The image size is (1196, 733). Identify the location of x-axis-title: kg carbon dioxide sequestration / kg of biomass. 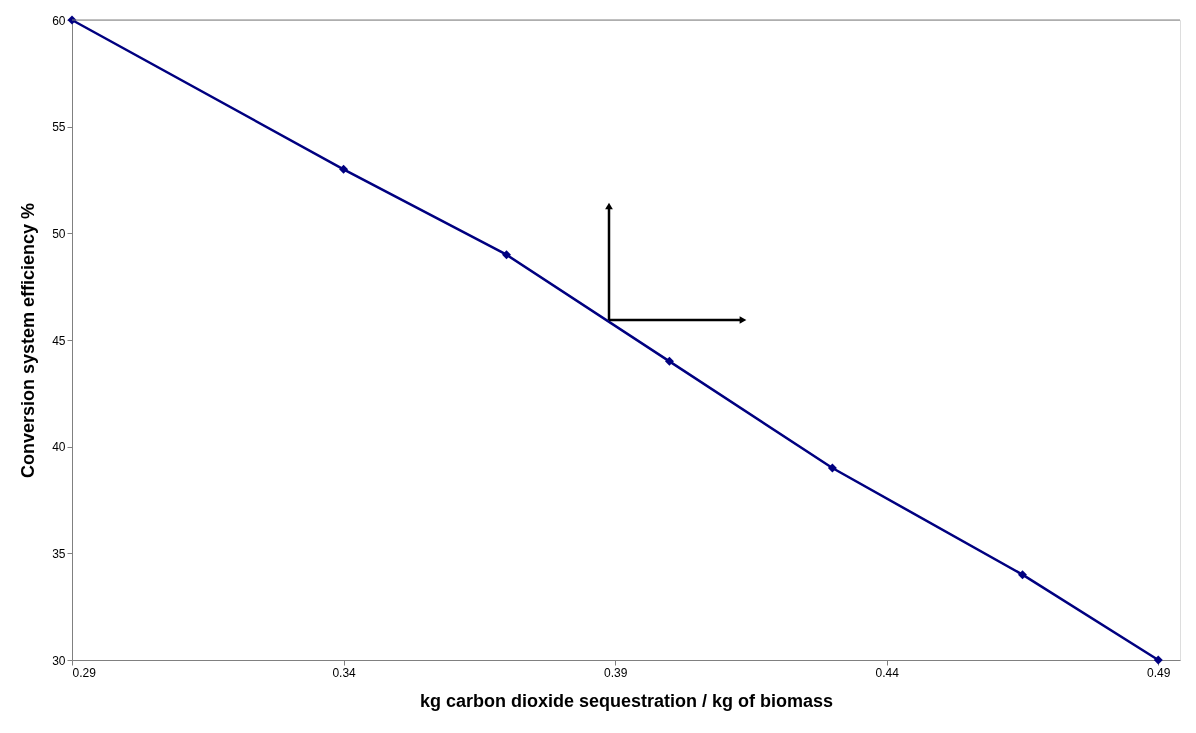
(626, 700).